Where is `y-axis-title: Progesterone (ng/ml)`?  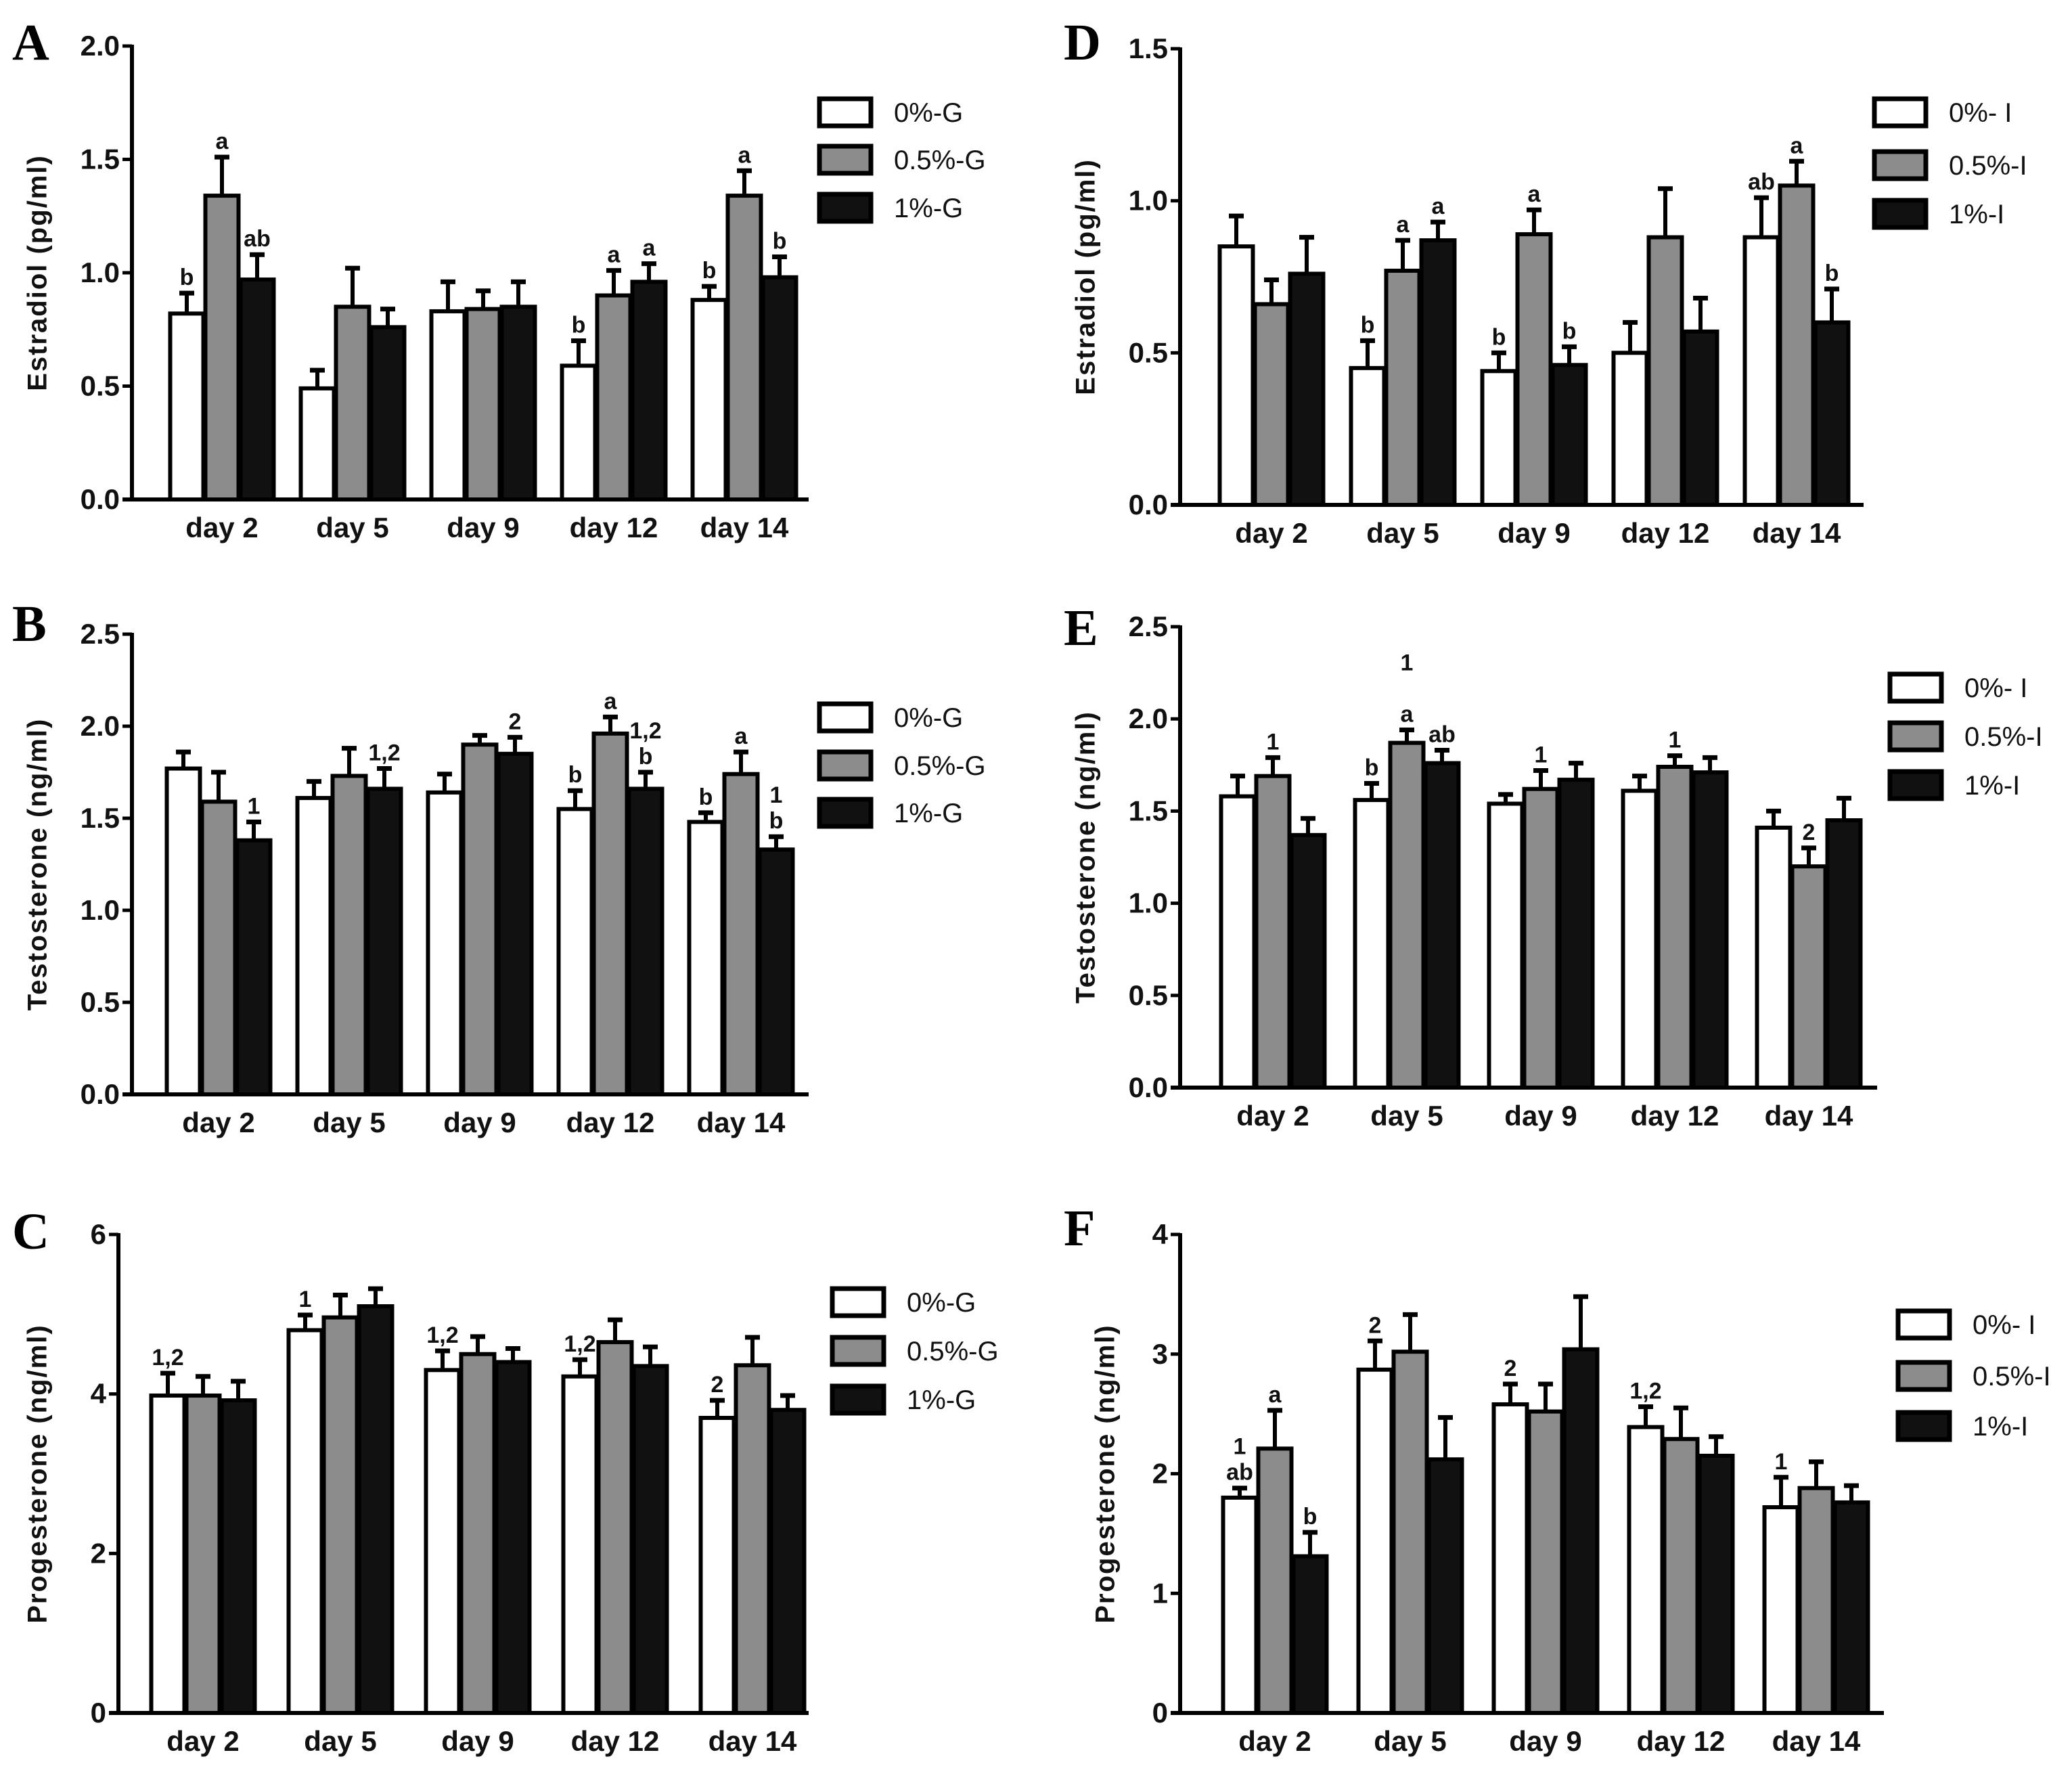
y-axis-title: Progesterone (ng/ml) is located at coordinates (1106, 1473).